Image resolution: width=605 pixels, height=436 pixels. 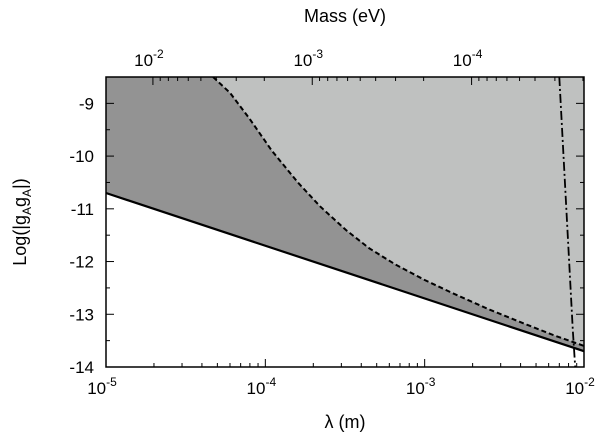 I want to click on x-tick-label: 10⁻⁵, so click(x=102, y=386).